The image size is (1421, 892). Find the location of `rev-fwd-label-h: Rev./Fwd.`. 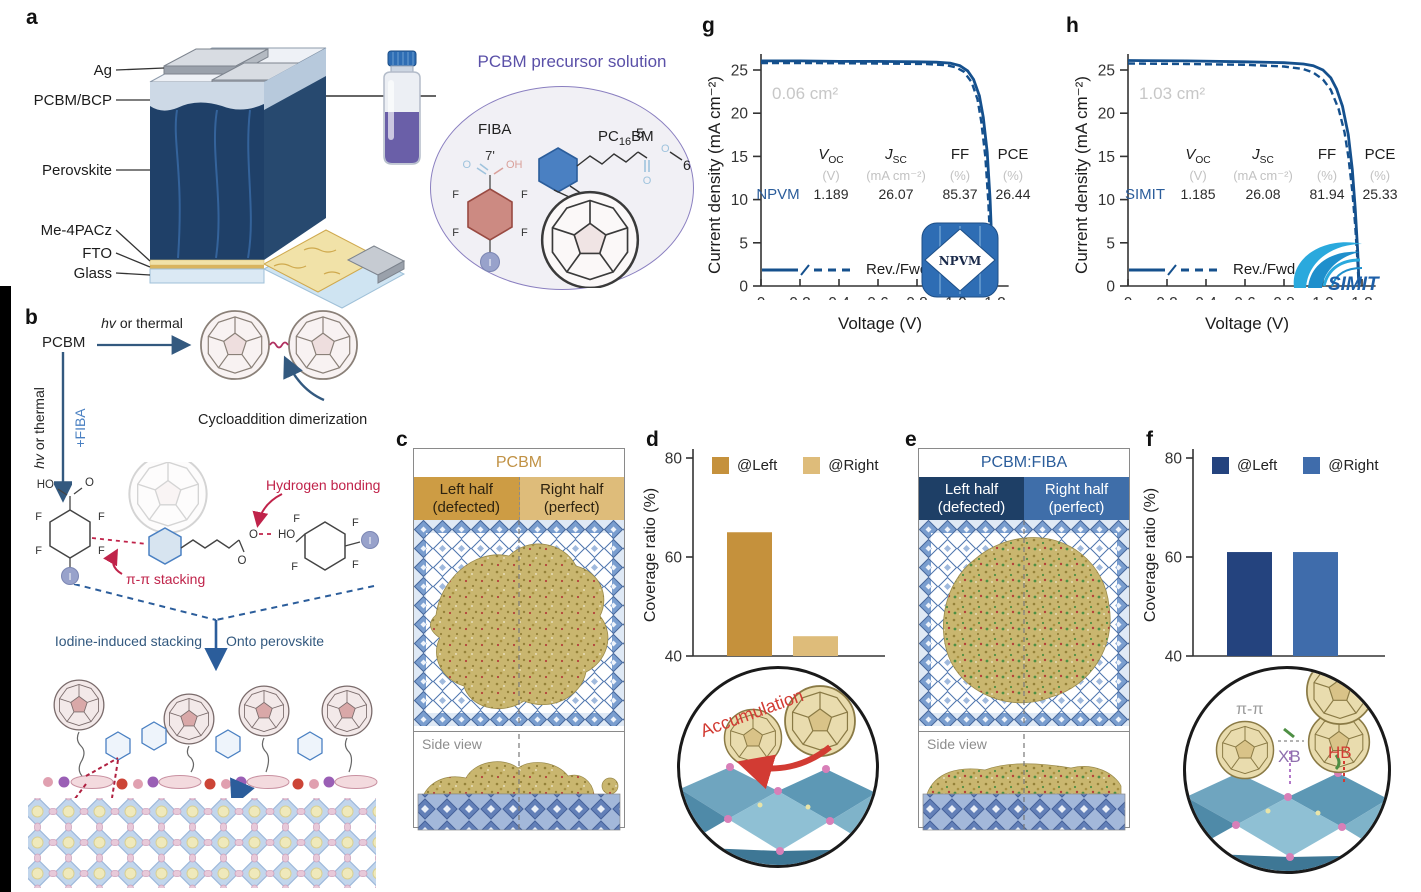

rev-fwd-label-h: Rev./Fwd. is located at coordinates (1266, 269).